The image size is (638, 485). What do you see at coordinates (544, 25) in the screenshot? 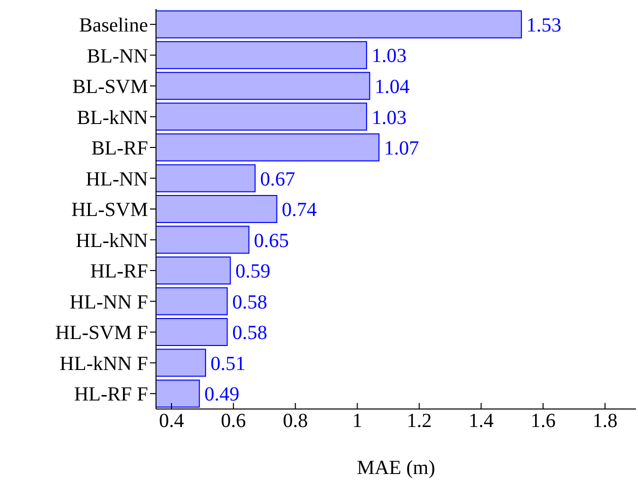
I see `data-label: 1.53` at bounding box center [544, 25].